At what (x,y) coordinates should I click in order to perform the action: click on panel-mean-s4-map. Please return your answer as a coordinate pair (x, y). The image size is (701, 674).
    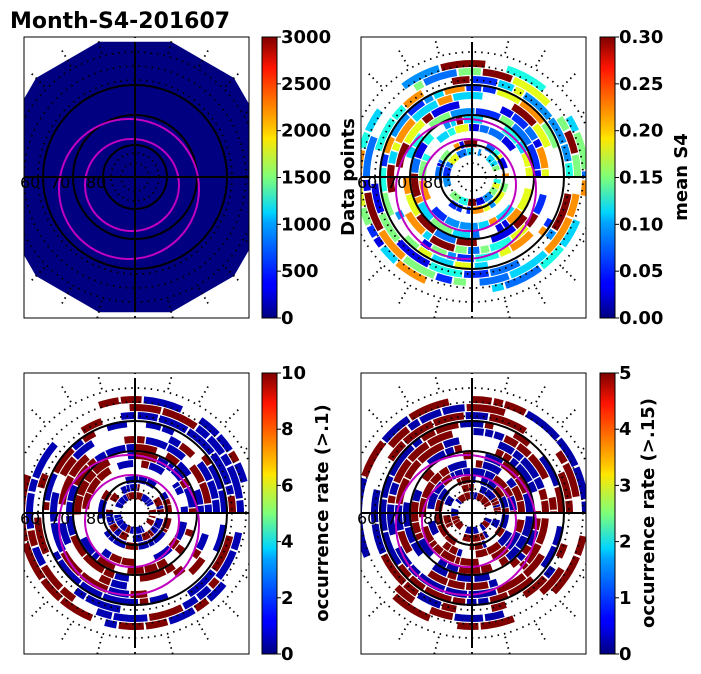
    Looking at the image, I should click on (473, 177).